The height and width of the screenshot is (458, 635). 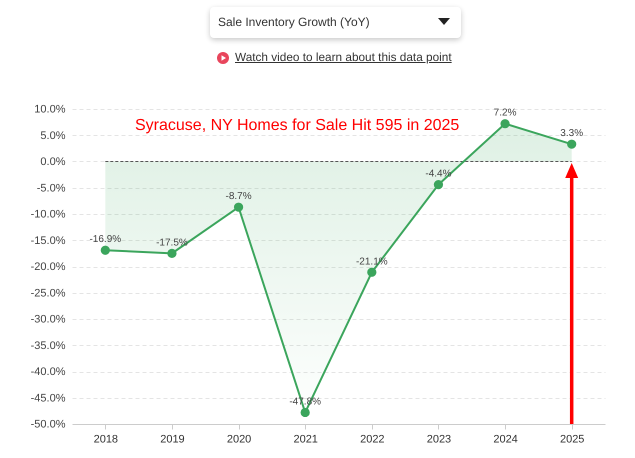 What do you see at coordinates (105, 240) in the screenshot?
I see `data-label: -16.9%` at bounding box center [105, 240].